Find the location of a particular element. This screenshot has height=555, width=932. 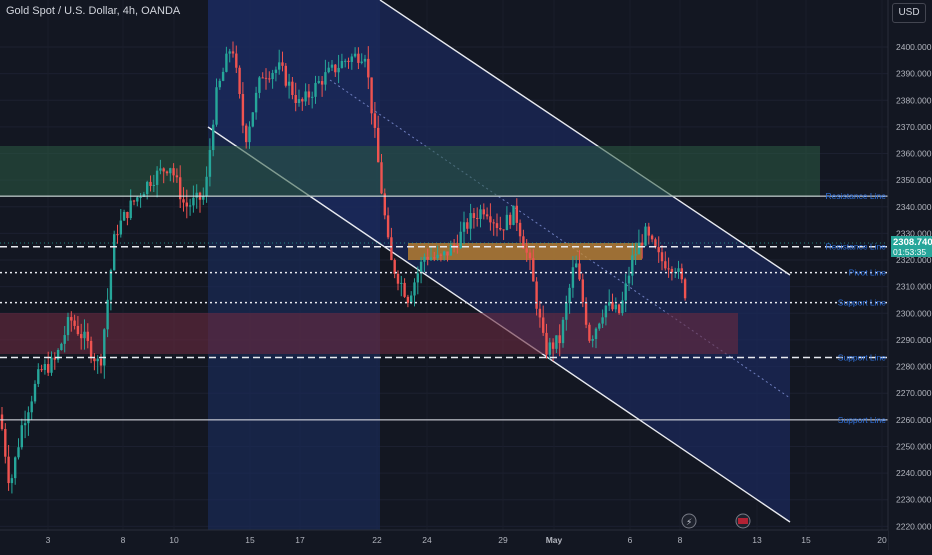

y-tick-label: 2400.000 is located at coordinates (914, 47).